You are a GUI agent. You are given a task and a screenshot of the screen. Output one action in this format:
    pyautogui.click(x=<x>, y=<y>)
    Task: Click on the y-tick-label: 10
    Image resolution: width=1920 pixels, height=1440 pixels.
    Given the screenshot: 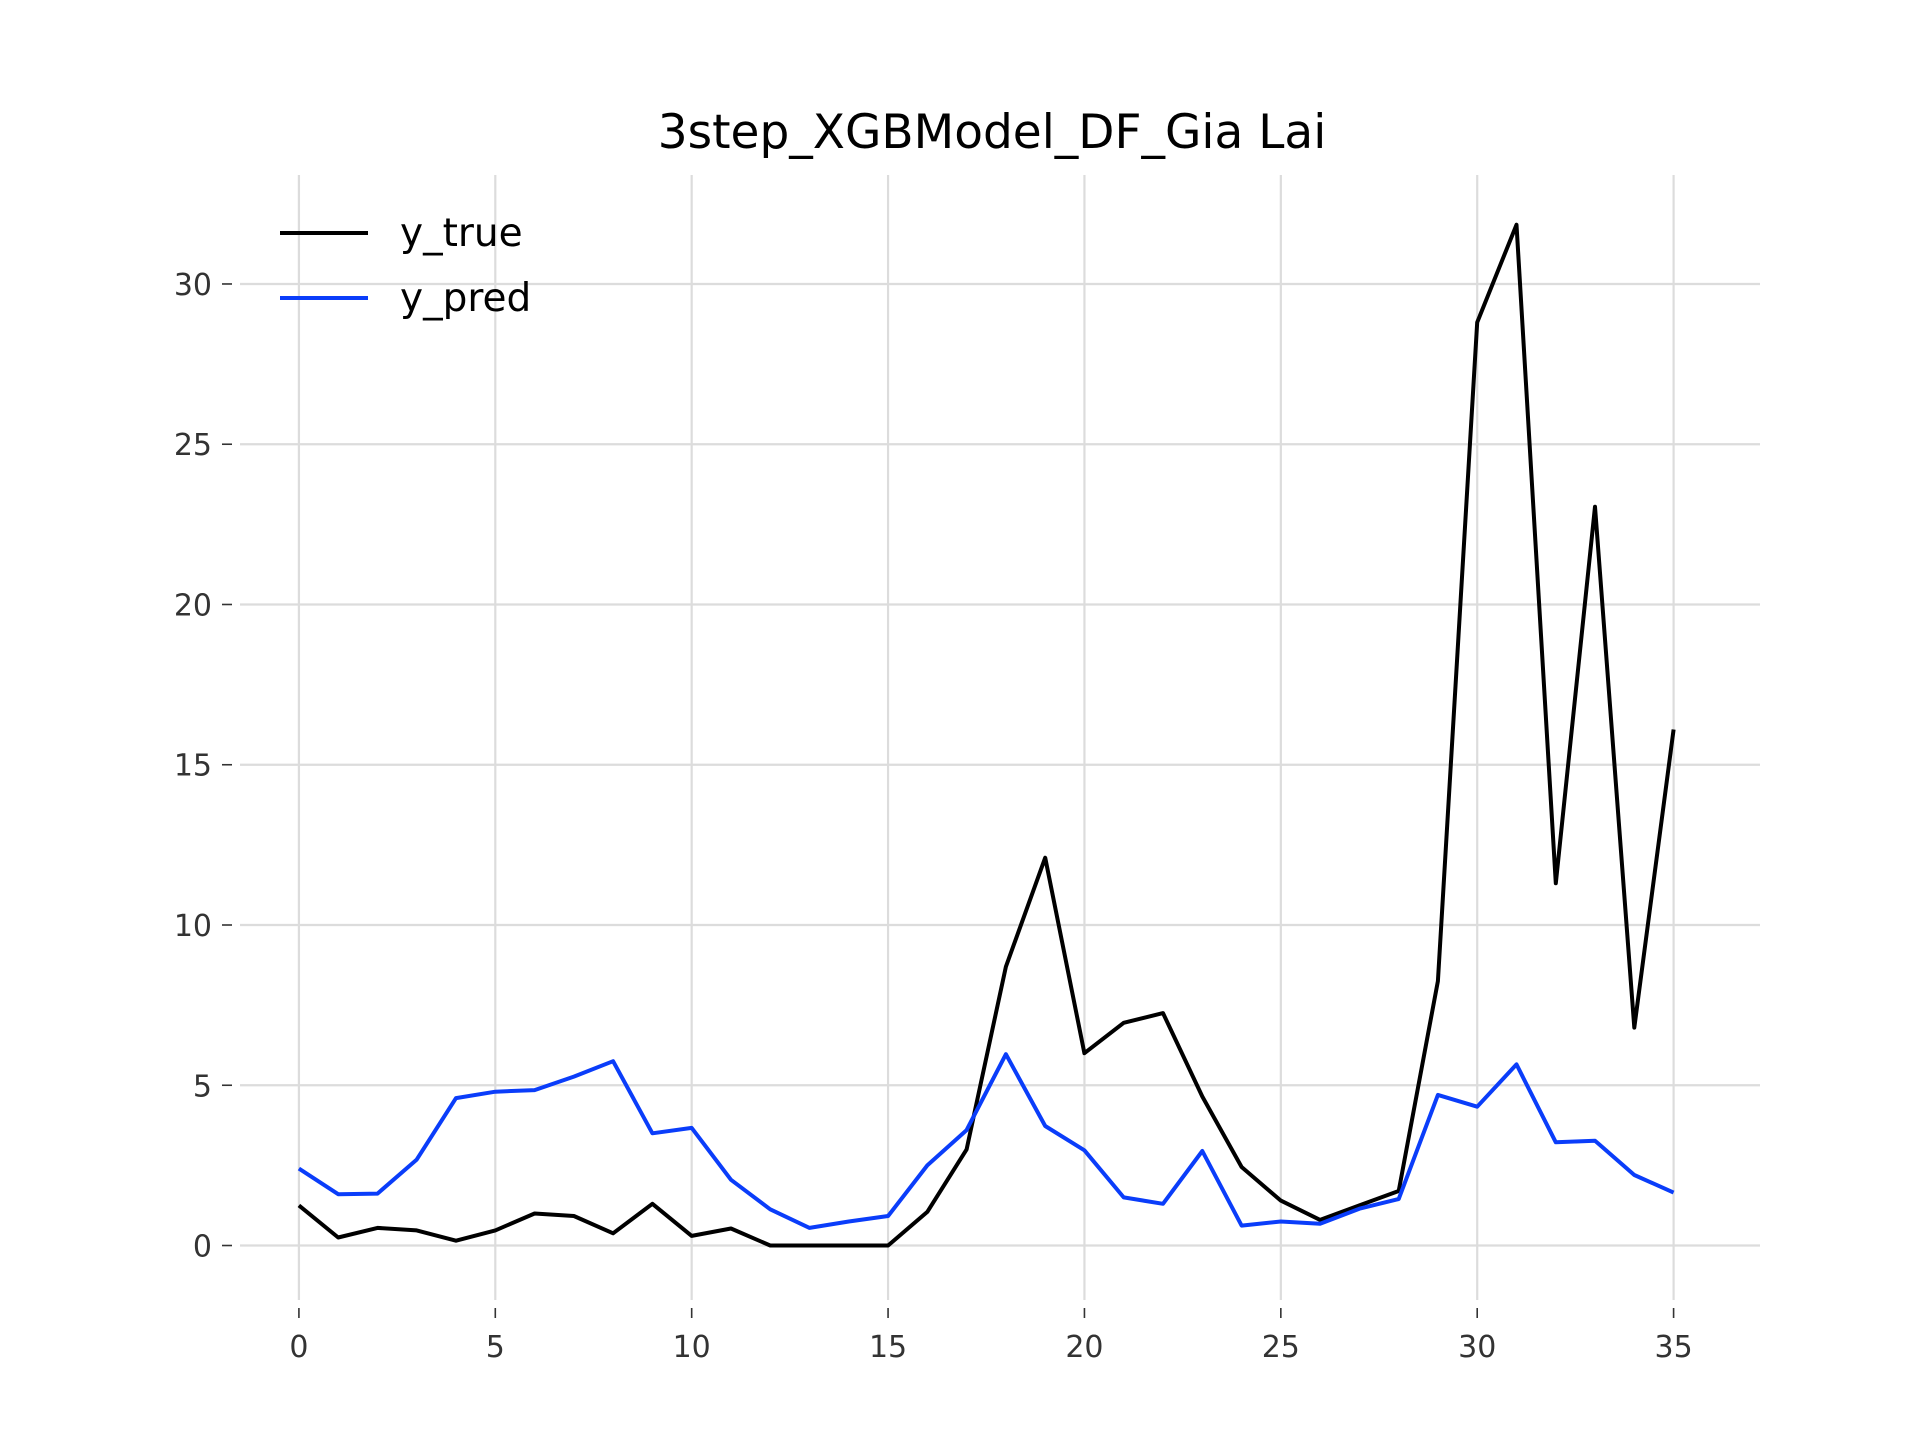 What is the action you would take?
    pyautogui.click(x=193, y=926)
    